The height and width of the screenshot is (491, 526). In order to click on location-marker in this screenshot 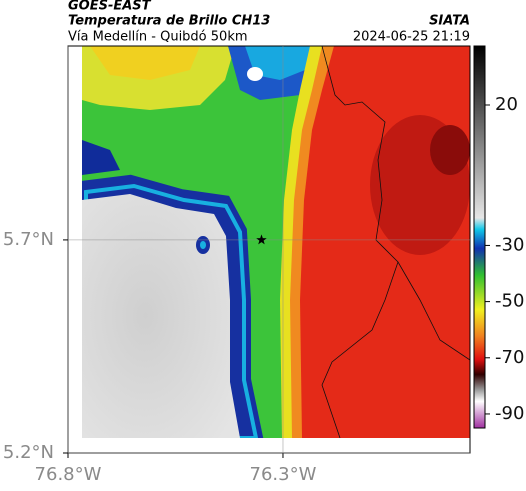, I will do `click(261, 239)`.